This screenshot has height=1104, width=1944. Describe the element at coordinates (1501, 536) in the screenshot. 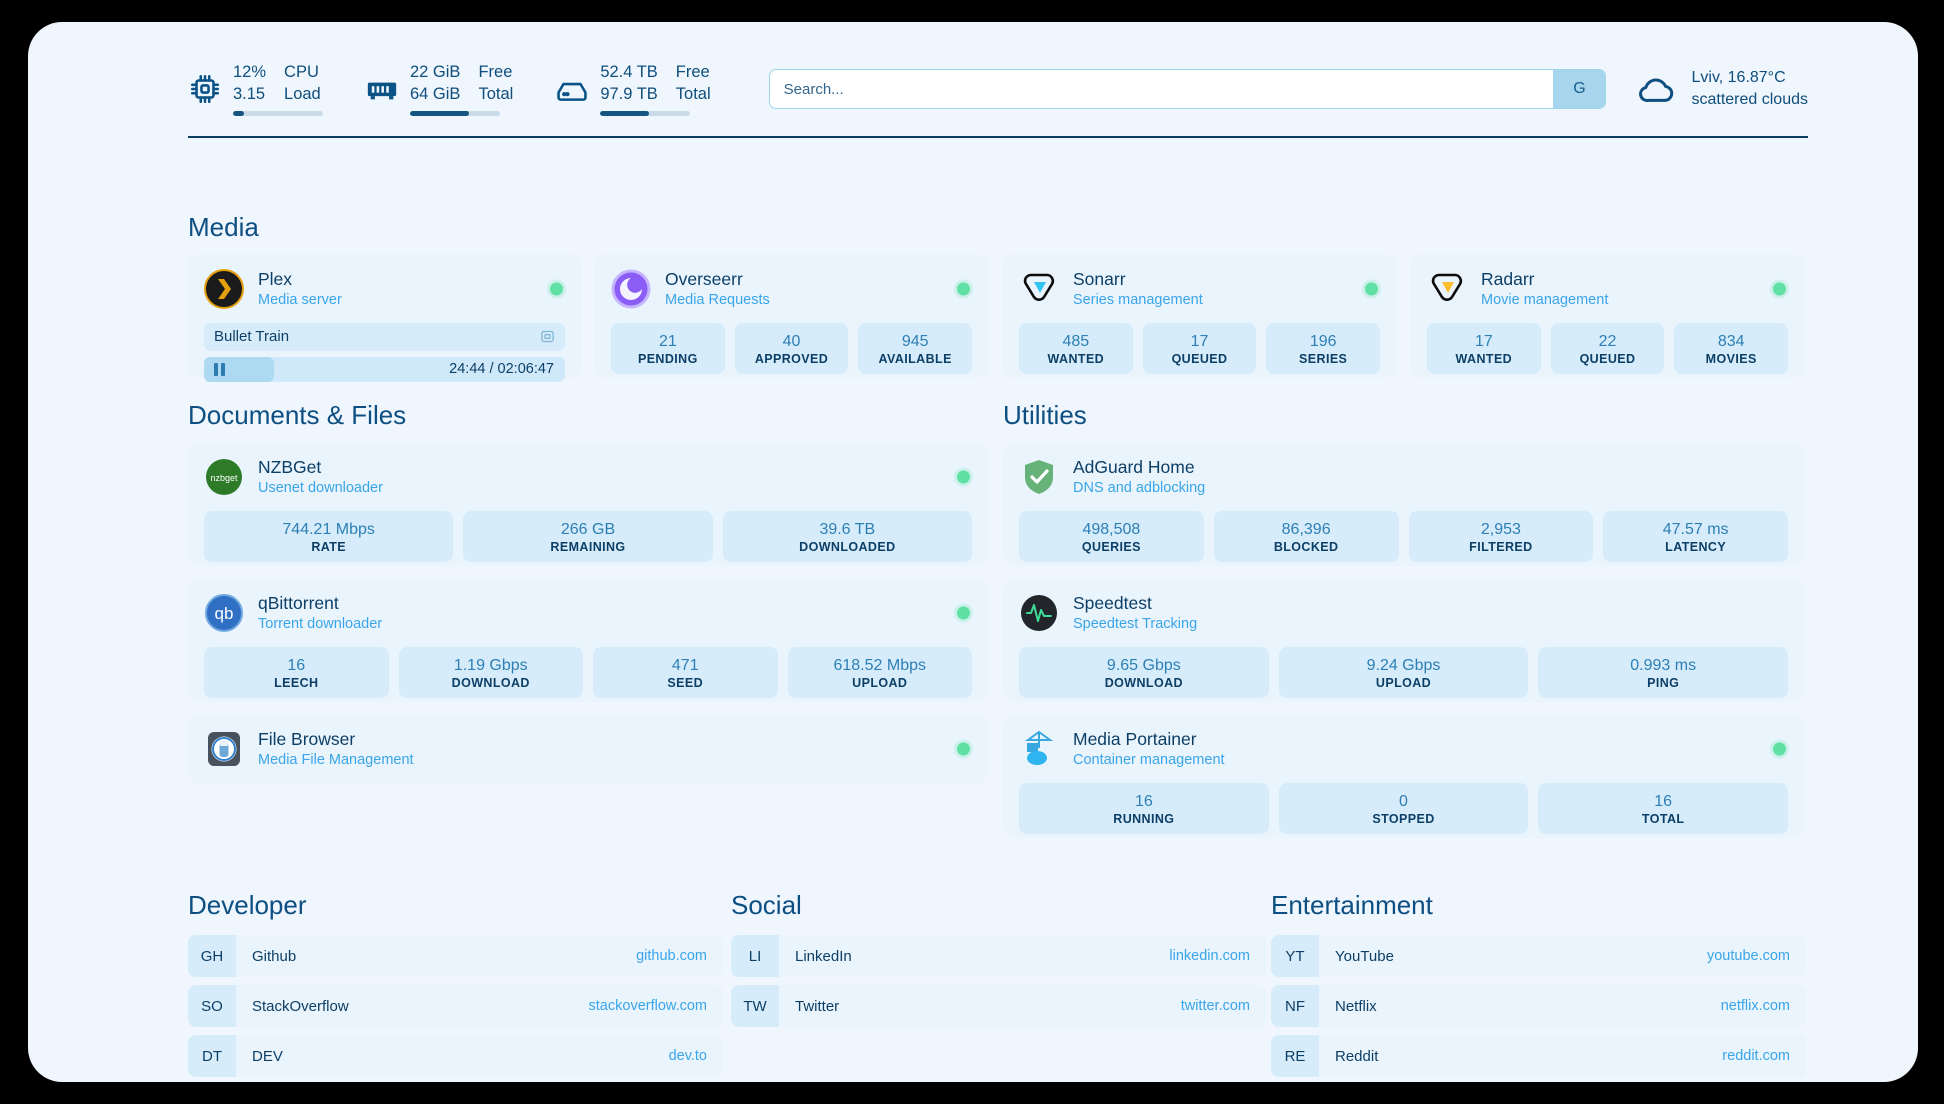

I see `metric-tile: 2,953 FILTERED` at that location.